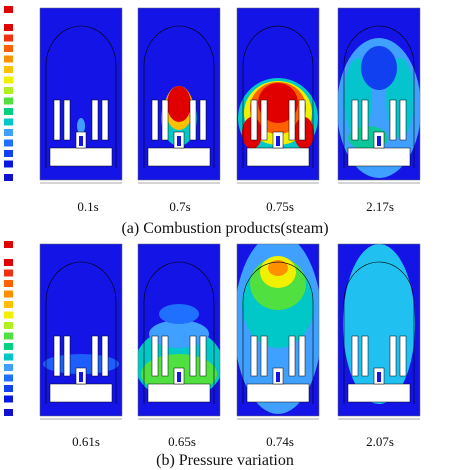 This screenshot has height=470, width=450. I want to click on time-label: 2.07s, so click(380, 441).